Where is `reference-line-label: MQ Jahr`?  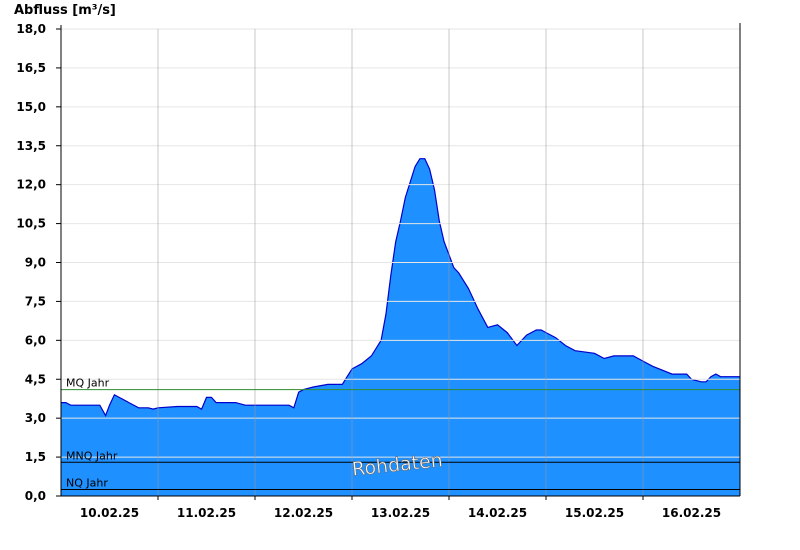 reference-line-label: MQ Jahr is located at coordinates (88, 383).